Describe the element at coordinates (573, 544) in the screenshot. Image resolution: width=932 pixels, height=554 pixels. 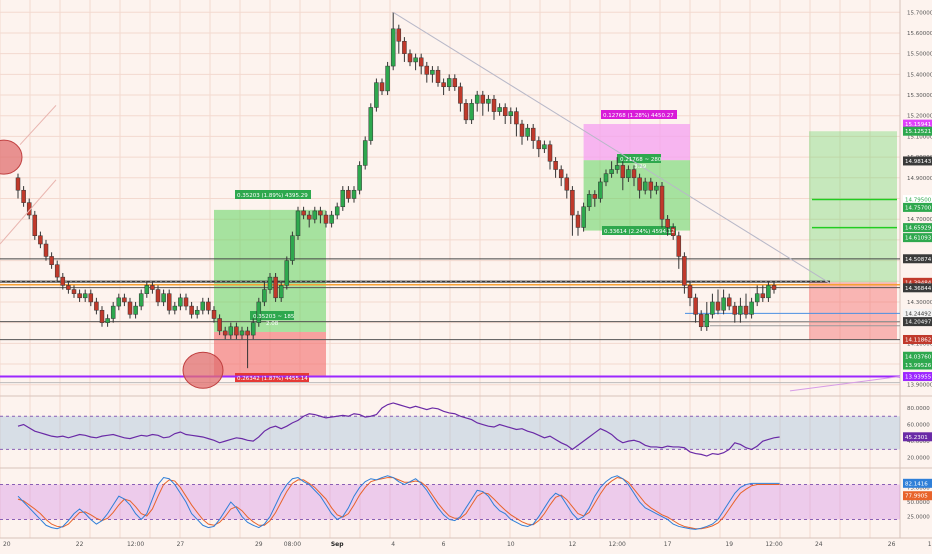
I see `time-label: 12` at that location.